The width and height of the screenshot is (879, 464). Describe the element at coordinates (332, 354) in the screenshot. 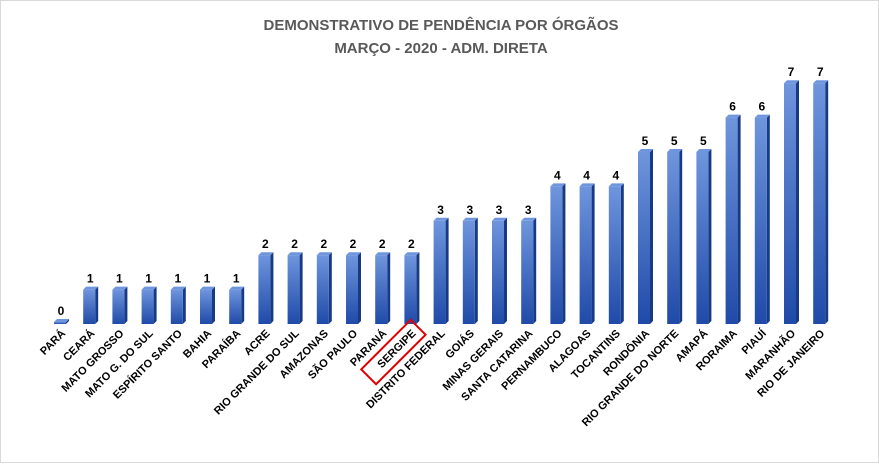

I see `category-label: SÃO PAULO` at that location.